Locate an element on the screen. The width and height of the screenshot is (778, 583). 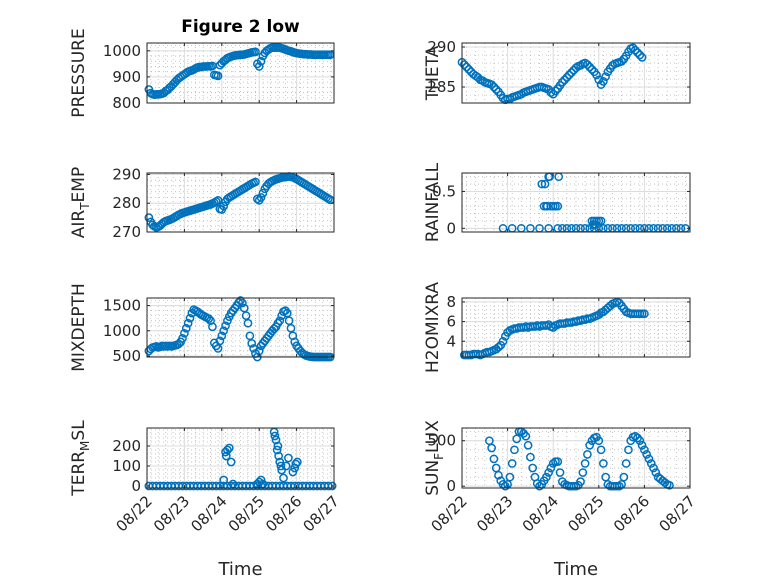
y-tick-label: 280 is located at coordinates (126, 203).